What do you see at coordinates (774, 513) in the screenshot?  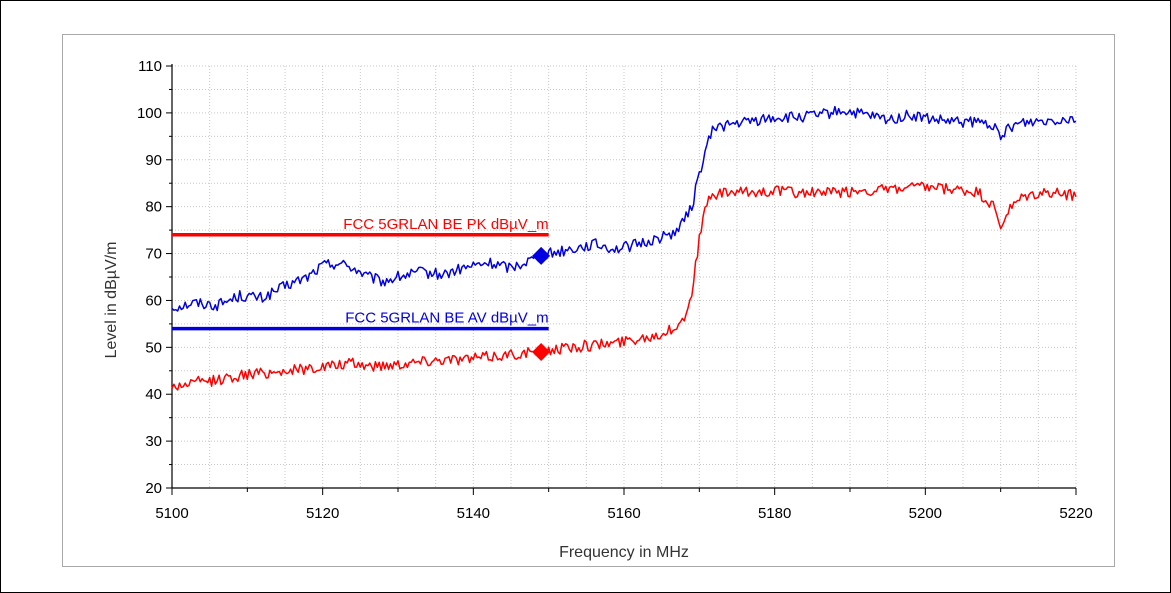 I see `x-tick-label: 5180` at bounding box center [774, 513].